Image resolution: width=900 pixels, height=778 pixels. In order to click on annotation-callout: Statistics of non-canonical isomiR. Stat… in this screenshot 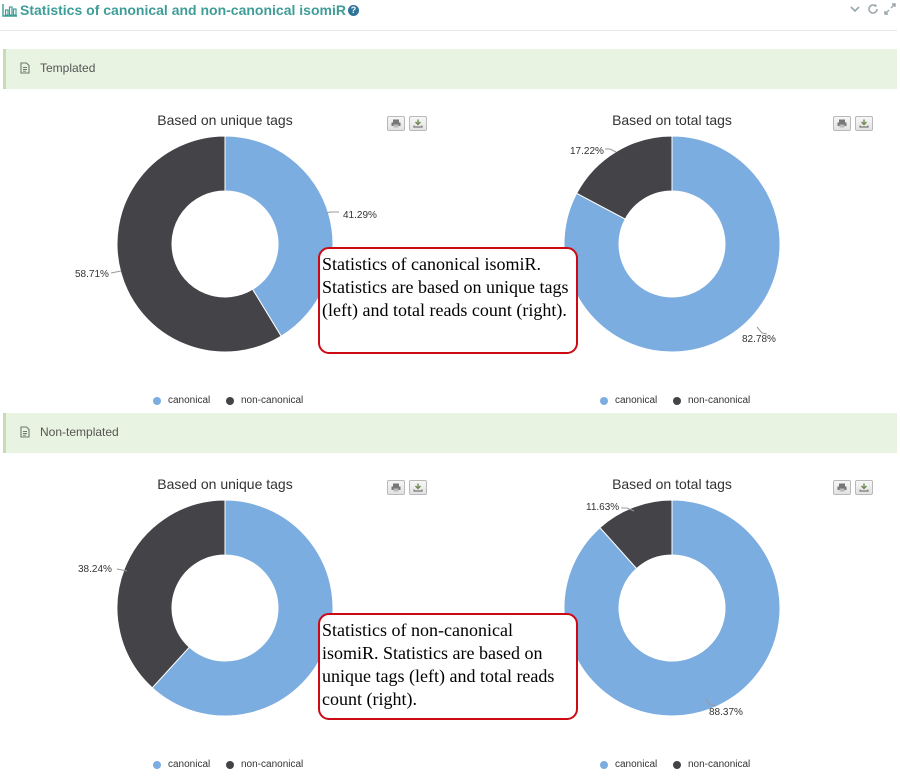, I will do `click(448, 666)`.